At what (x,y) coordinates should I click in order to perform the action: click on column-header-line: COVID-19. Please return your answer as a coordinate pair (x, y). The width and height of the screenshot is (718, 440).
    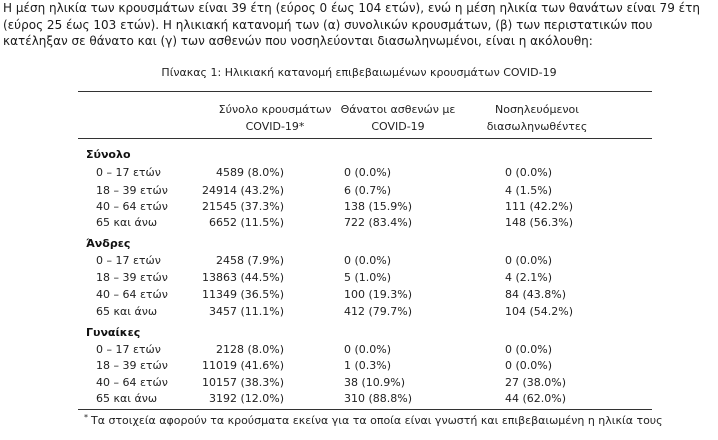
    Looking at the image, I should click on (398, 126).